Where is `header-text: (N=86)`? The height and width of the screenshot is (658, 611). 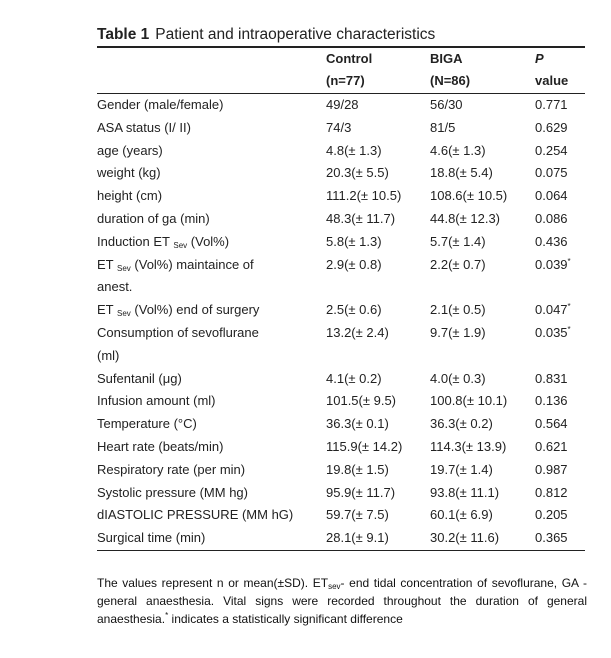
header-text: (N=86) is located at coordinates (450, 80).